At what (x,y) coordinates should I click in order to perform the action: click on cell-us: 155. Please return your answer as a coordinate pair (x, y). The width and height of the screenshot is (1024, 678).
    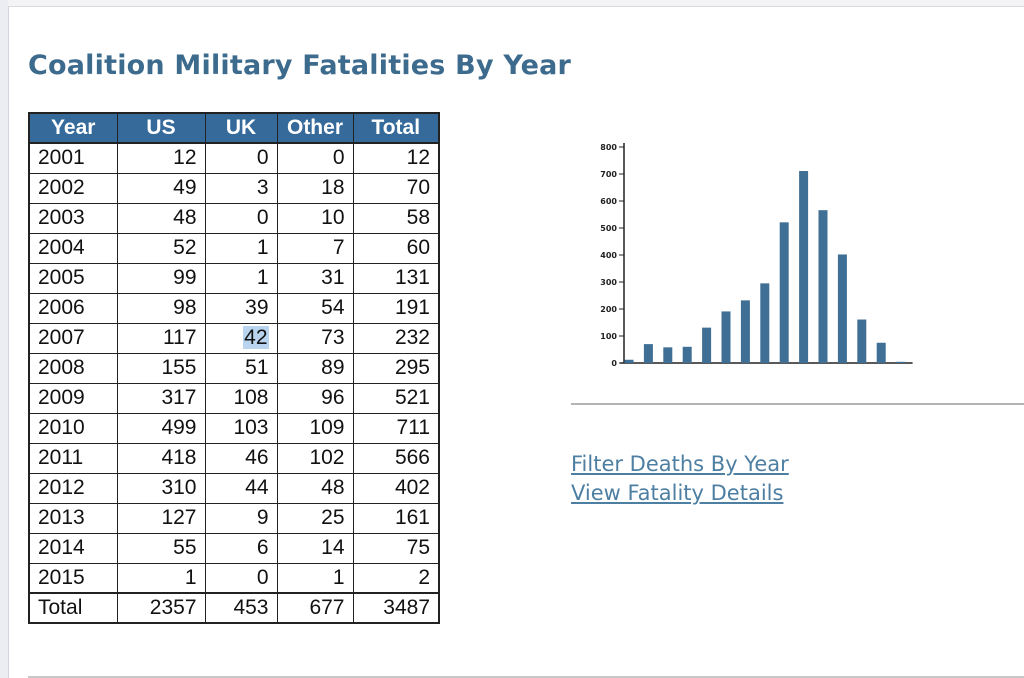
    Looking at the image, I should click on (161, 368).